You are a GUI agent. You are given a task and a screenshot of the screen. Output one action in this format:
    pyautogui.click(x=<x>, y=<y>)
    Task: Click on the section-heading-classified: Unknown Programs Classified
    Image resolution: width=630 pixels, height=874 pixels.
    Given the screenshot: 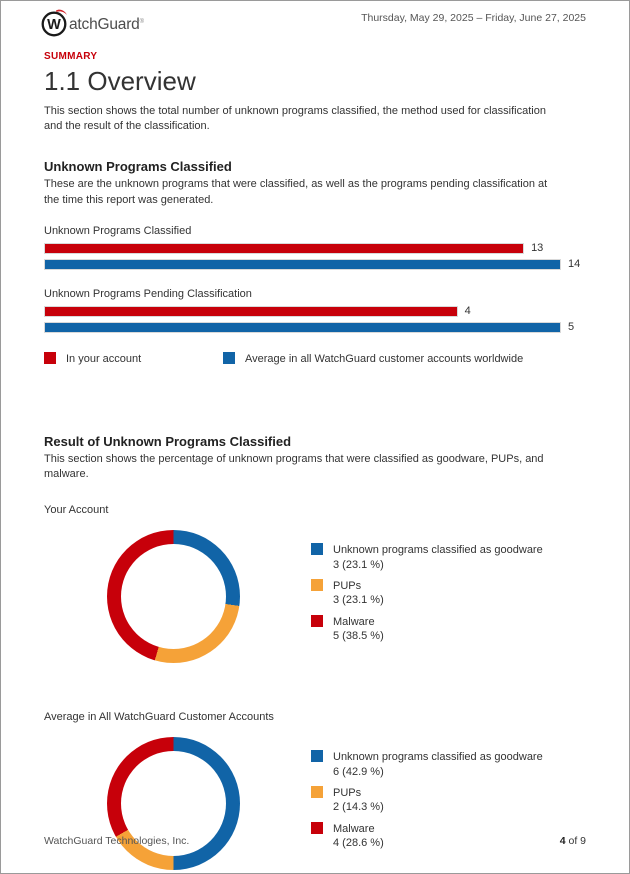 What is the action you would take?
    pyautogui.click(x=138, y=167)
    